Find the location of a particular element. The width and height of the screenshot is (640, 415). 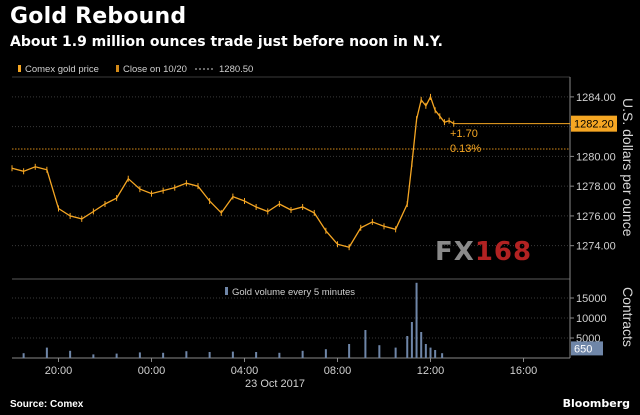

legend-label-gold-price: Comex gold price is located at coordinates (62, 69).